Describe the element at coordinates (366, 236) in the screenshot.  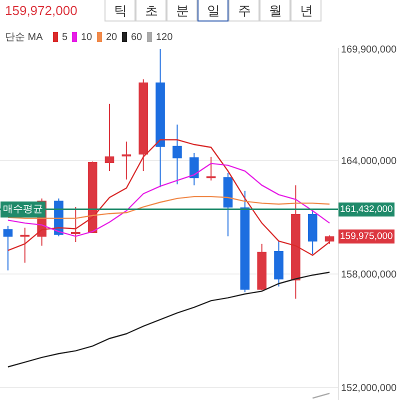
I see `text: 159,975,000` at that location.